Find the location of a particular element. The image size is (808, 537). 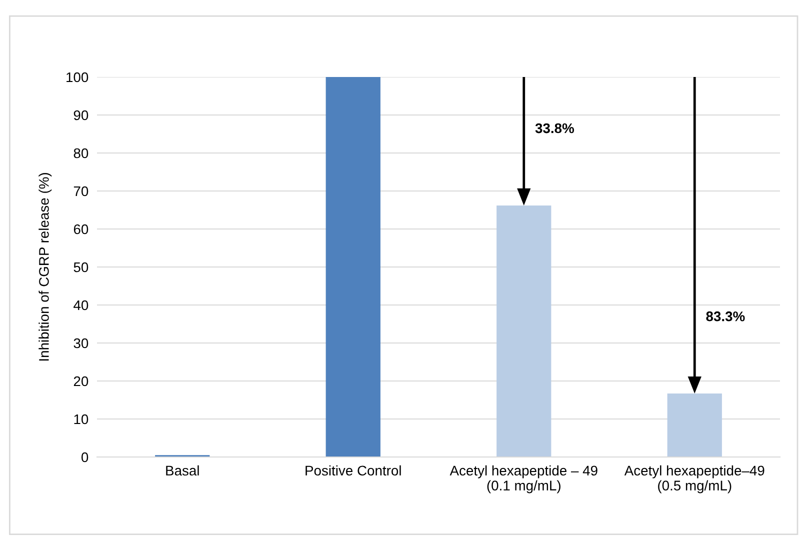

x-tick-label: Acetyl hexapeptide – 49 (0.1 mg/mL) is located at coordinates (524, 479).